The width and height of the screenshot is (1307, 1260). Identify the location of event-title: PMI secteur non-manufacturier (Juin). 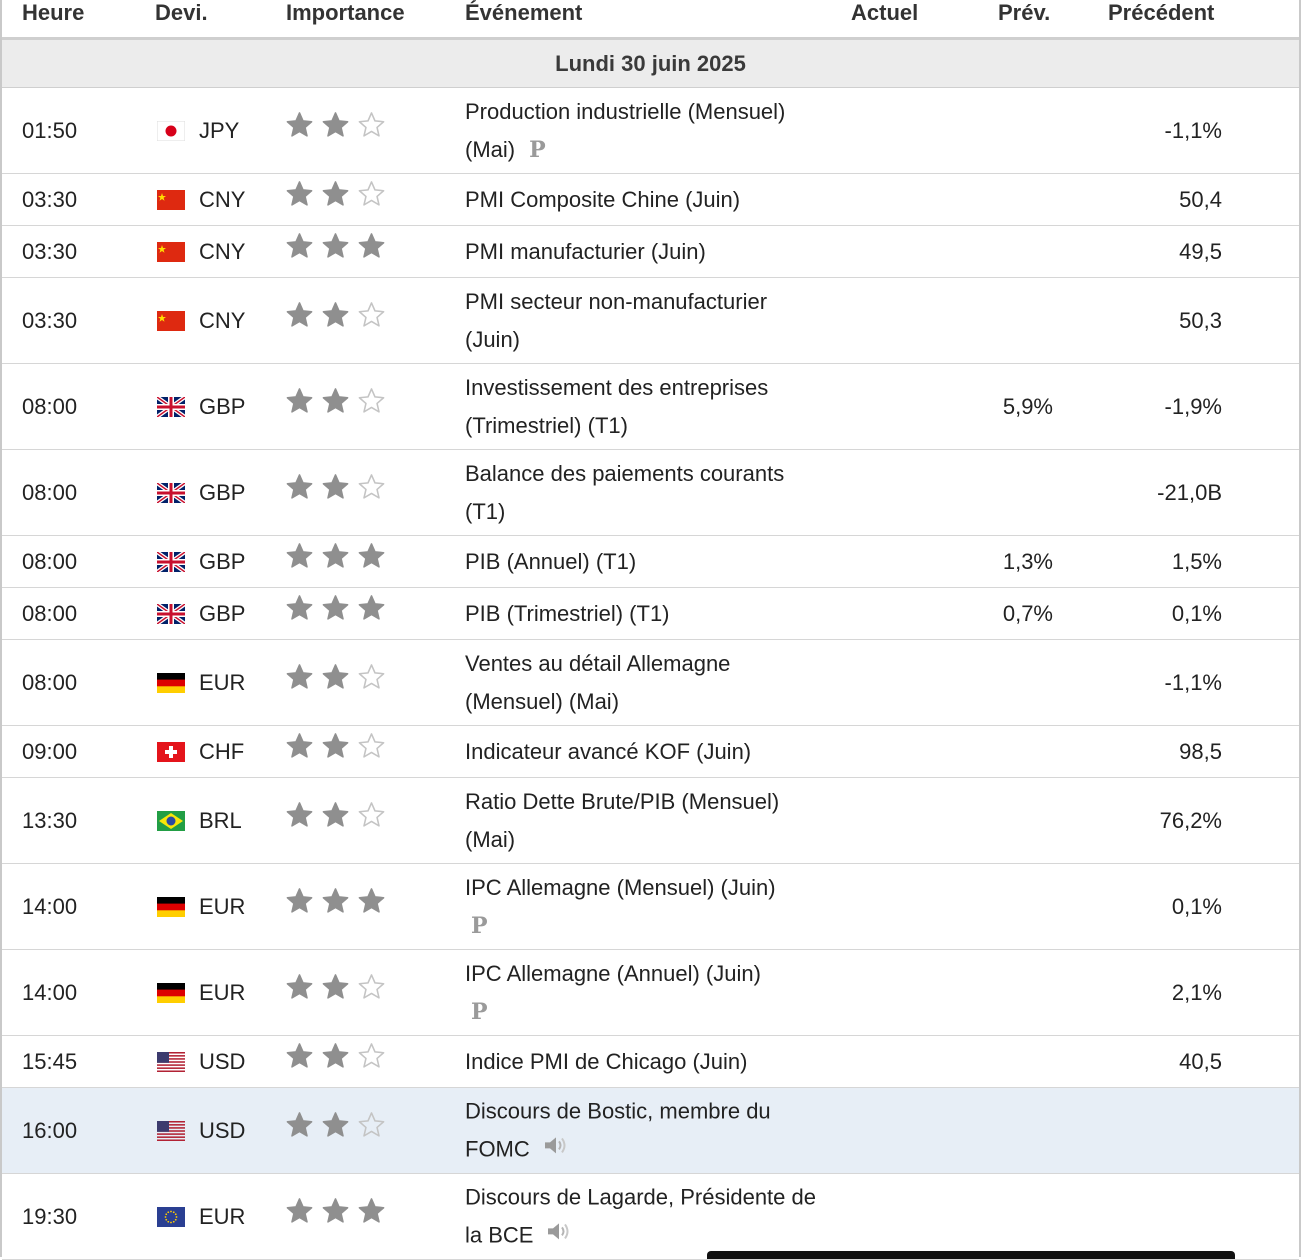
(616, 320).